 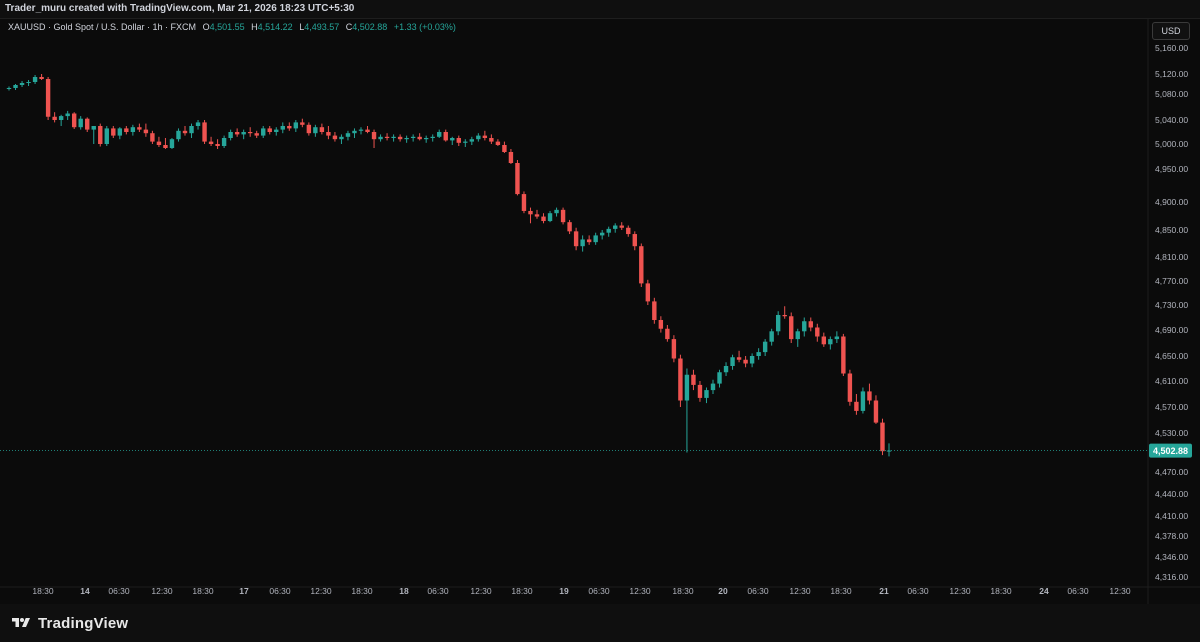 I want to click on y-tick-label: 4,346.00, so click(x=1171, y=557).